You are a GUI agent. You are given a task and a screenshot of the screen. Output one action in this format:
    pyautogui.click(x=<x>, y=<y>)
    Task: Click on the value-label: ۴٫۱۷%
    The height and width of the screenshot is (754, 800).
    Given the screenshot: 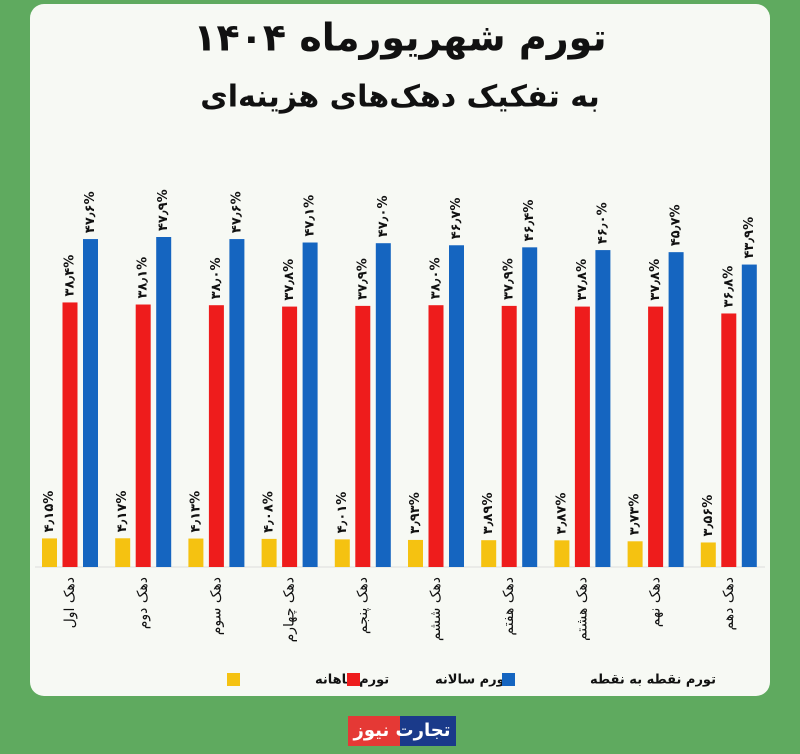 What is the action you would take?
    pyautogui.click(x=122, y=512)
    